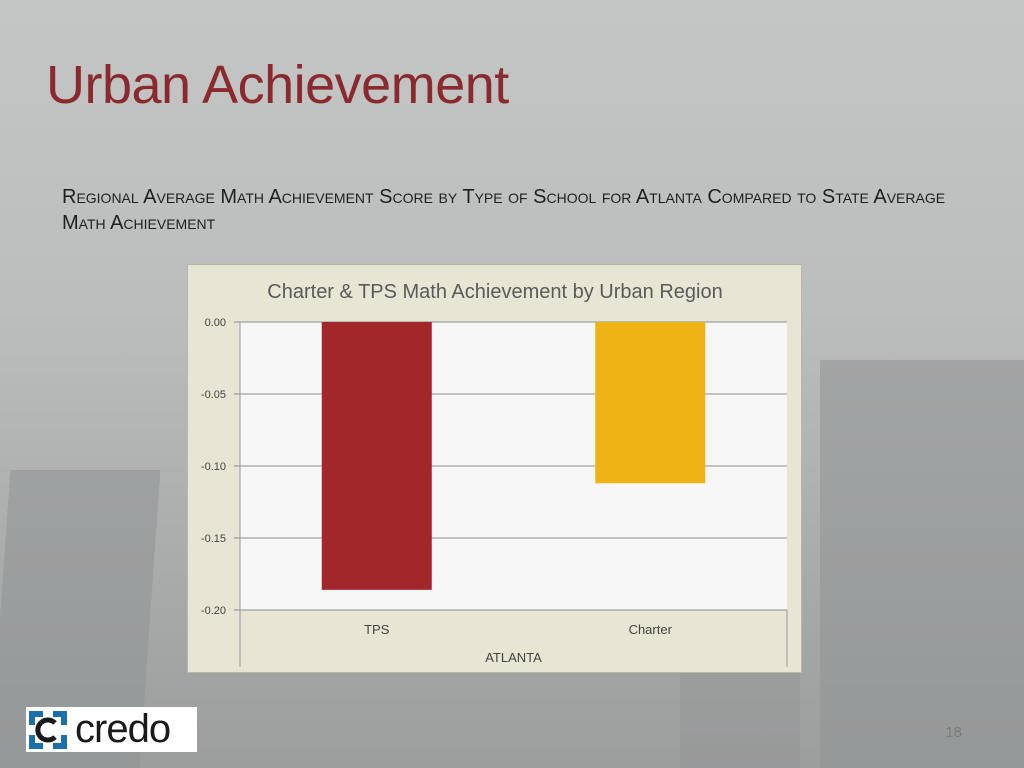 The height and width of the screenshot is (768, 1024). Describe the element at coordinates (277, 85) in the screenshot. I see `slide-title: Urban Achievement` at that location.